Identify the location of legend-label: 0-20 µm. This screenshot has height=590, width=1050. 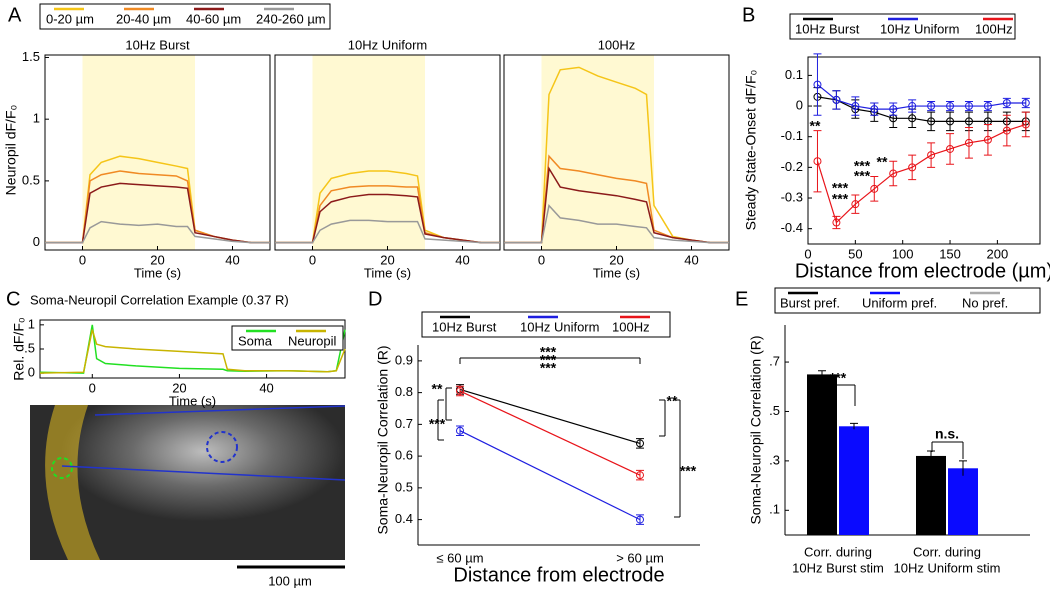
(70, 18).